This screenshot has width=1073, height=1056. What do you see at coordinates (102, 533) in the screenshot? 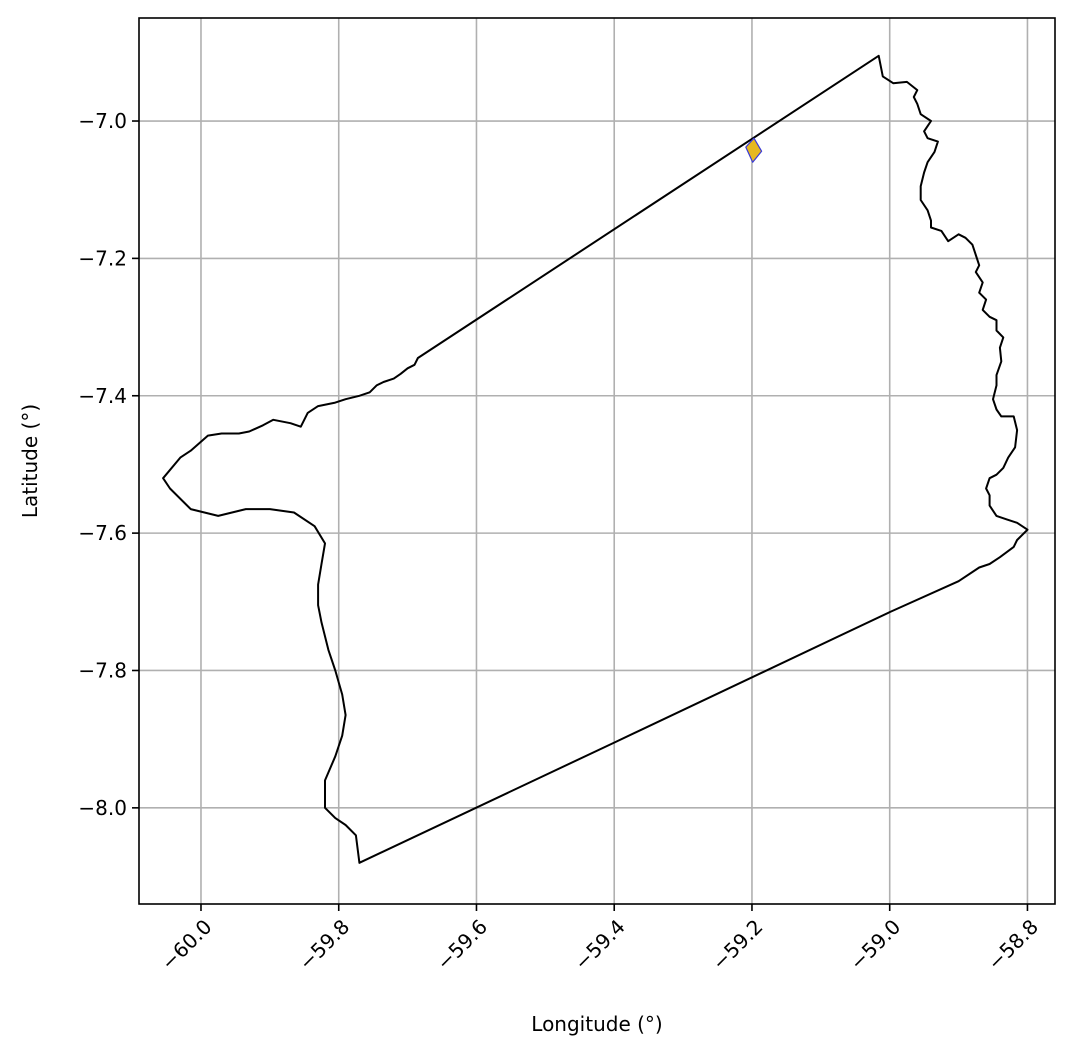
I see `y-tick-label: −7.6` at bounding box center [102, 533].